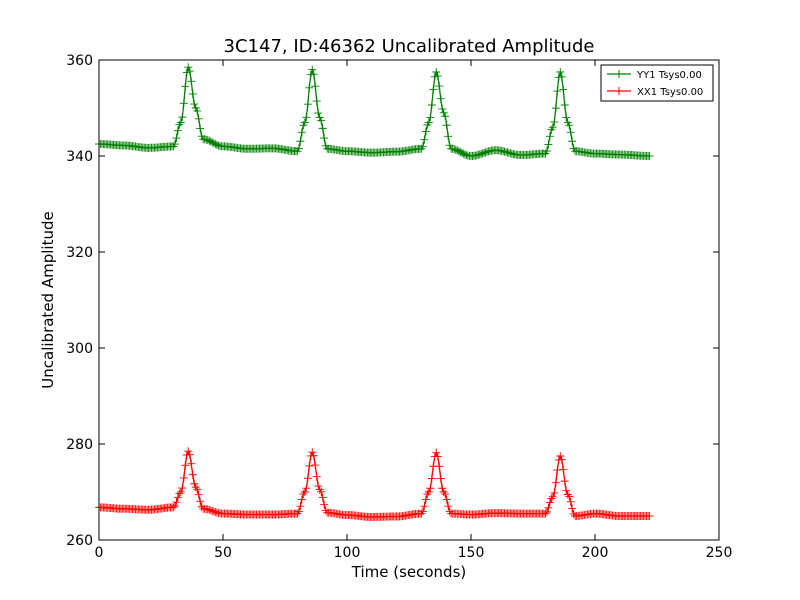 The width and height of the screenshot is (800, 600). Describe the element at coordinates (471, 553) in the screenshot. I see `x-tick-label: 150` at that location.